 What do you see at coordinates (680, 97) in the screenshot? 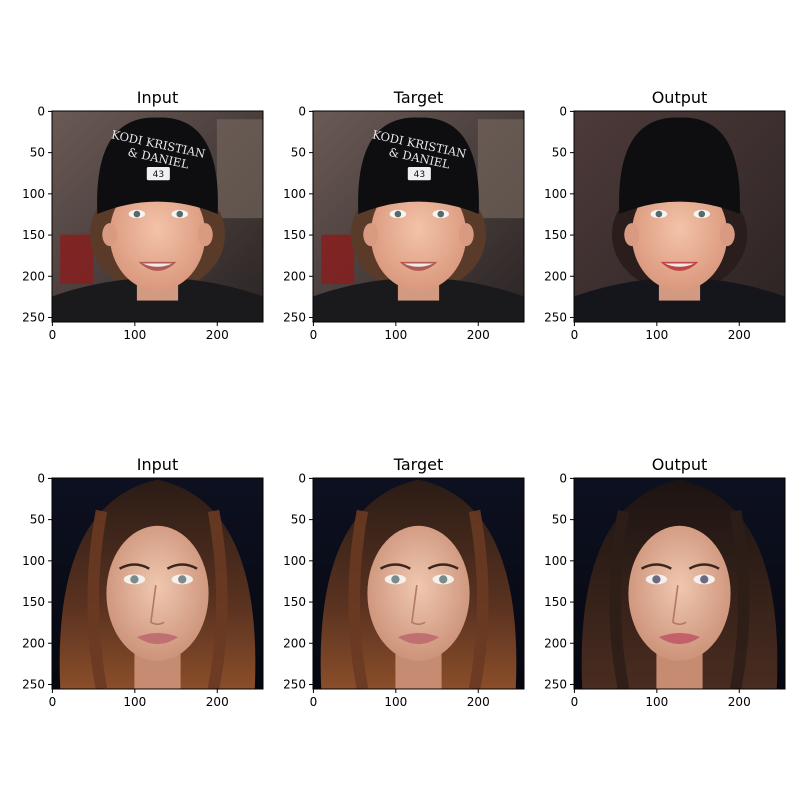
I see `subplot-title: Output` at bounding box center [680, 97].